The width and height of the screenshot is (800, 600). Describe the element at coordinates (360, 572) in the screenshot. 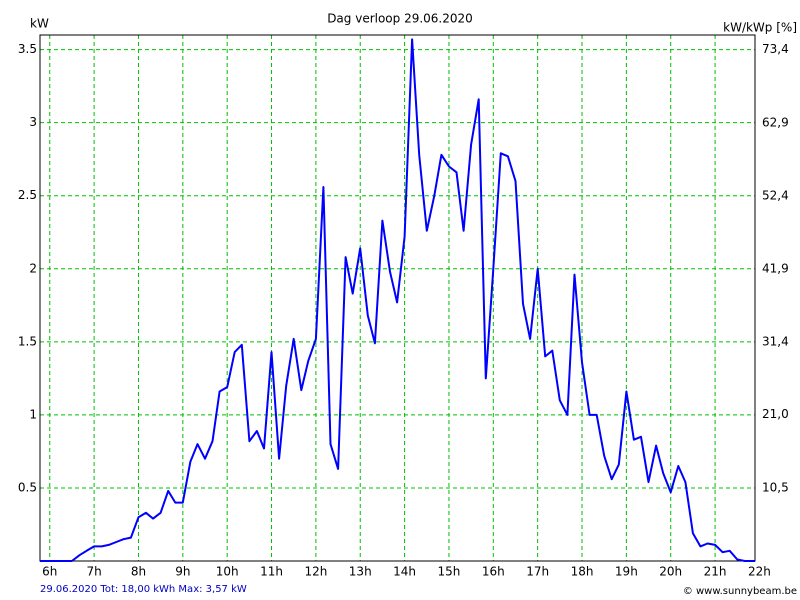

I see `x-tick-label: 13h` at that location.